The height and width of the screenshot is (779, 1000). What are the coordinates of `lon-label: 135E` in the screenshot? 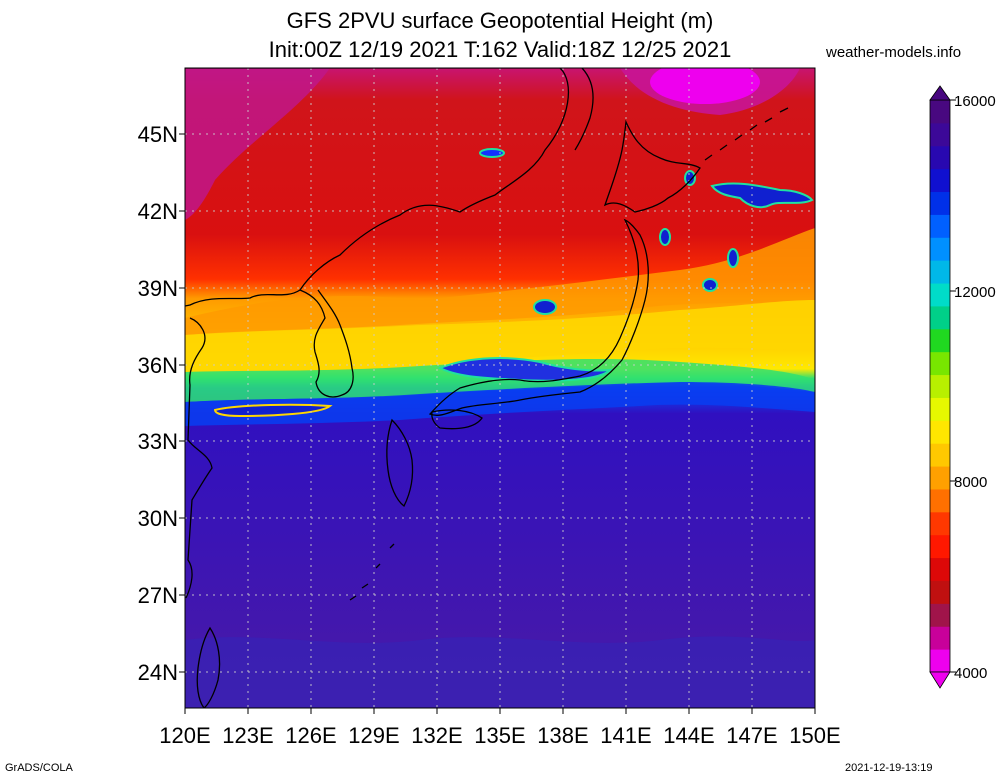 It's located at (499, 735).